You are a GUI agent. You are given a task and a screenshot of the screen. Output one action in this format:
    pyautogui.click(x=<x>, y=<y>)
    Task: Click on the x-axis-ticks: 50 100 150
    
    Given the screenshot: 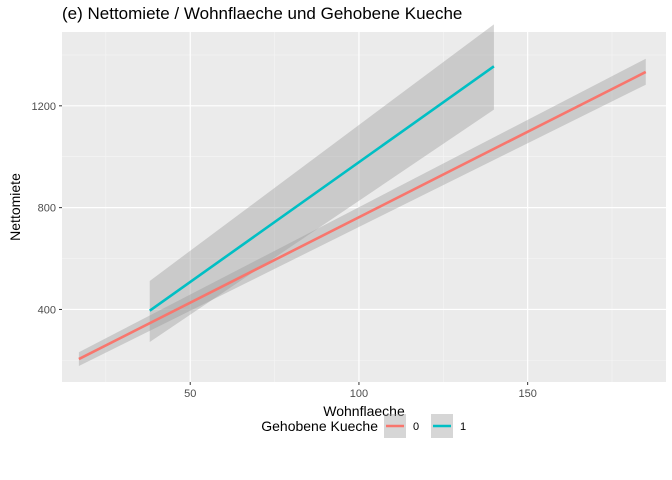 What is the action you would take?
    pyautogui.click(x=360, y=391)
    